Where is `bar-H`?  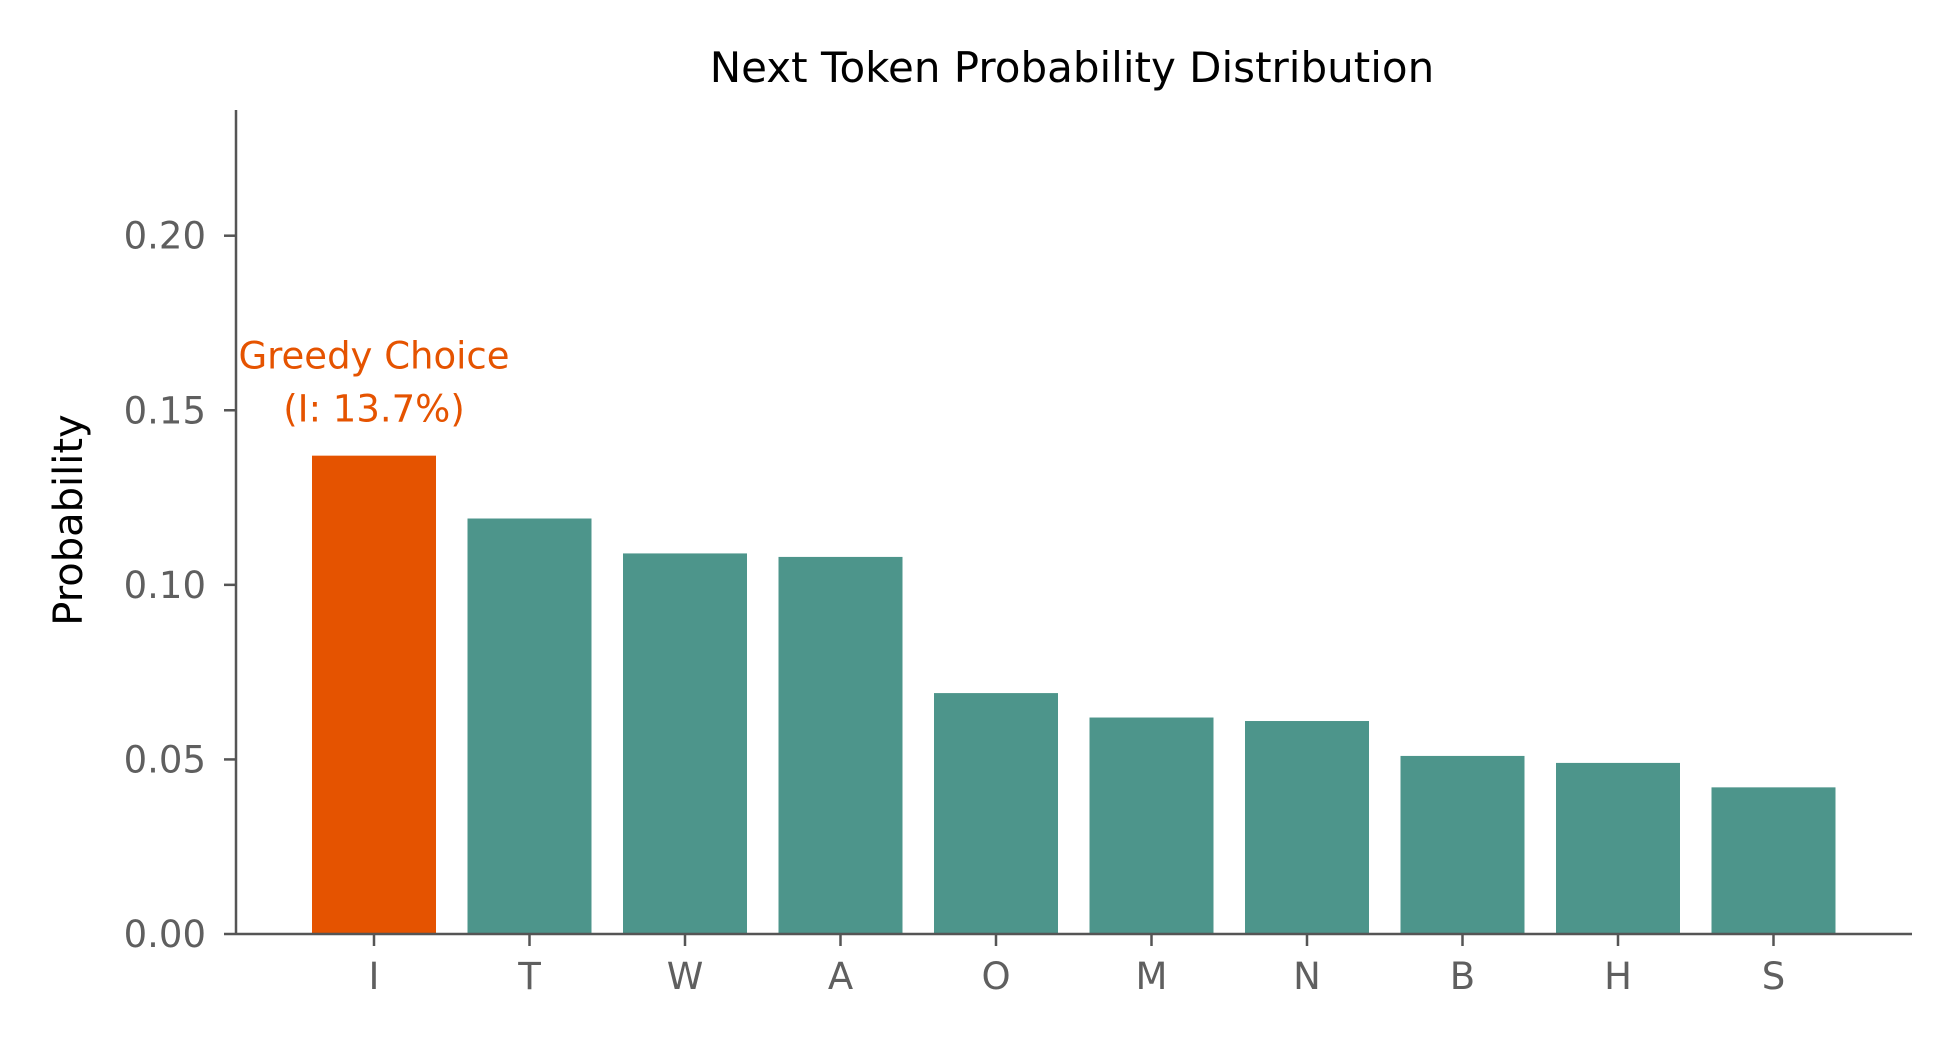
bar-H is located at coordinates (1618, 848).